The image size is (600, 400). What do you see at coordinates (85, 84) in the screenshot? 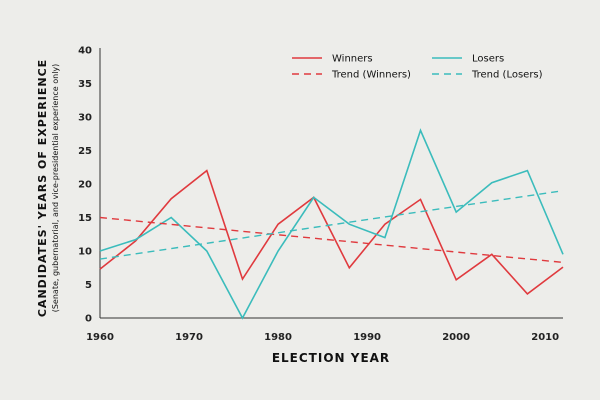
I see `y-tick-label: 35` at bounding box center [85, 84].